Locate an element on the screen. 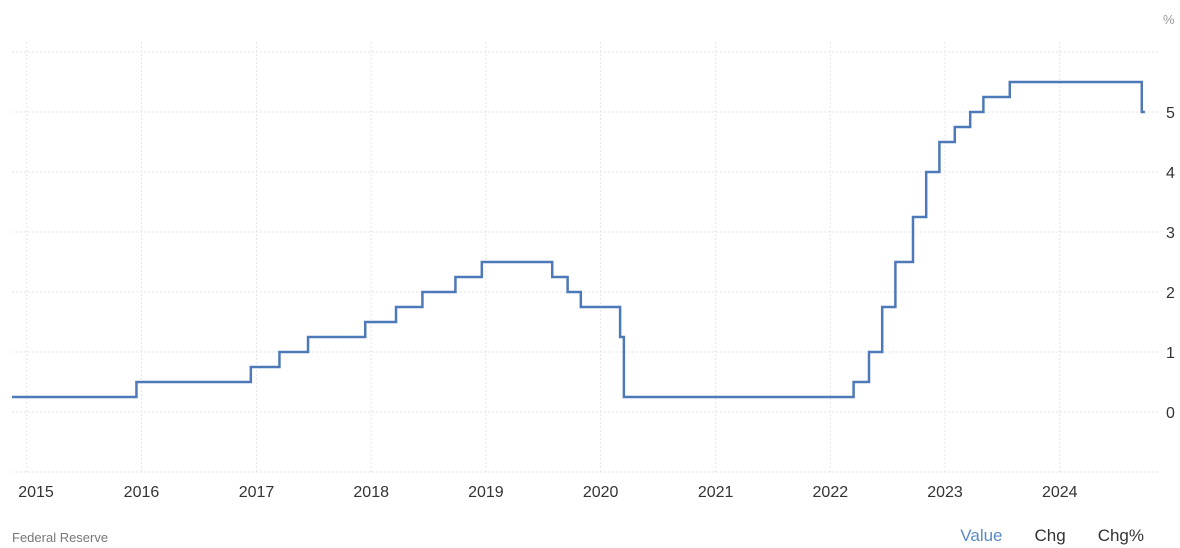  x-tick-label: 2016 is located at coordinates (142, 492).